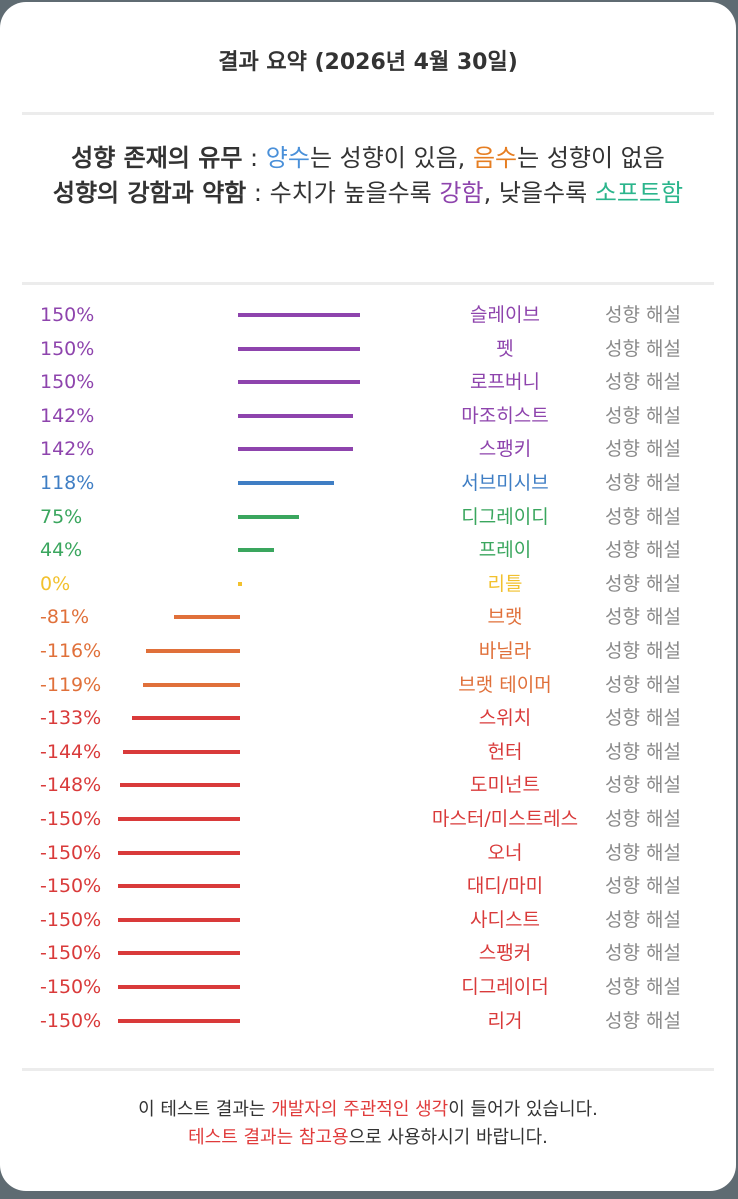 Image resolution: width=738 pixels, height=1199 pixels. I want to click on result-name: 브랫 테이머, so click(505, 684).